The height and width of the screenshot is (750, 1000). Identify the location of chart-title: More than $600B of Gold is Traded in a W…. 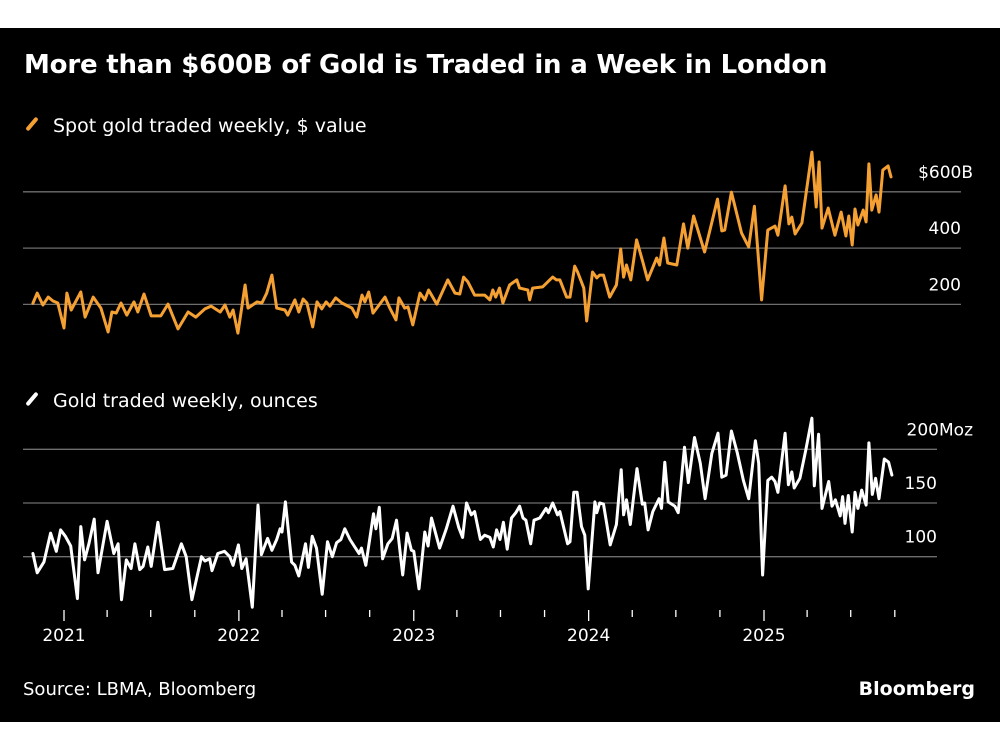
(426, 65).